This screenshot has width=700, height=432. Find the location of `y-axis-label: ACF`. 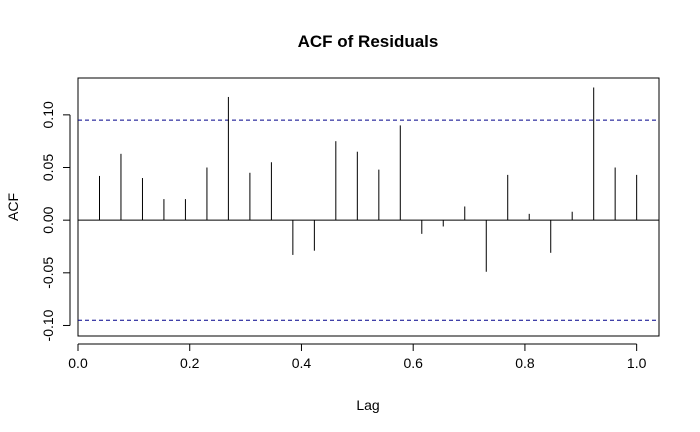

y-axis-label: ACF is located at coordinates (13, 207).